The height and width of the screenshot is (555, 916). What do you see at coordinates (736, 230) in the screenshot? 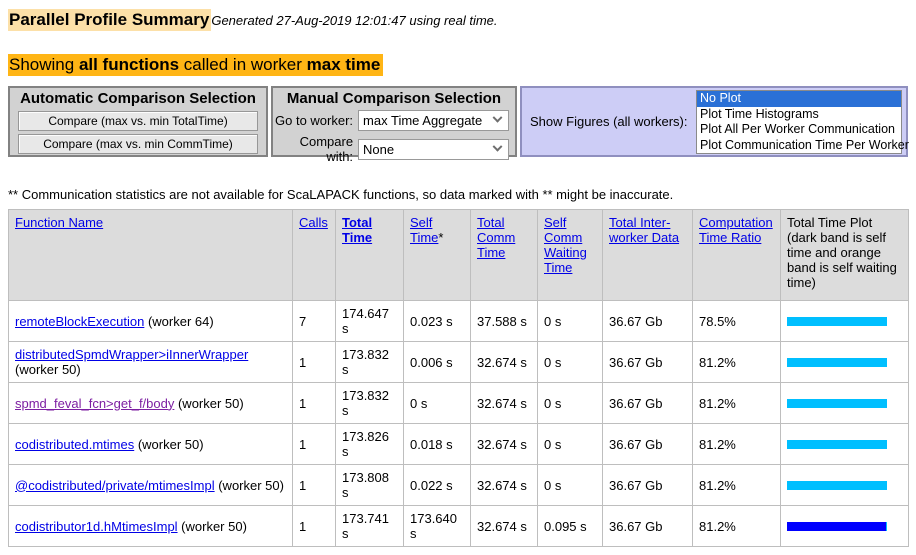
I see `col-header-link-computation-time-ratio: Computation Time Ratio` at bounding box center [736, 230].